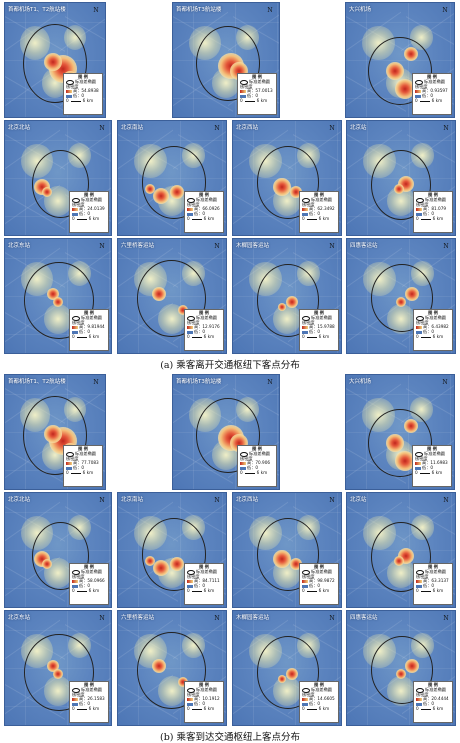 Image resolution: width=460 pixels, height=743 pixels. What do you see at coordinates (58, 550) in the screenshot?
I see `heatmap-b-4: 北京北站 N 图 例标准差椭圆 核密度 高：58.0966 低：0 0 6 km` at bounding box center [58, 550].